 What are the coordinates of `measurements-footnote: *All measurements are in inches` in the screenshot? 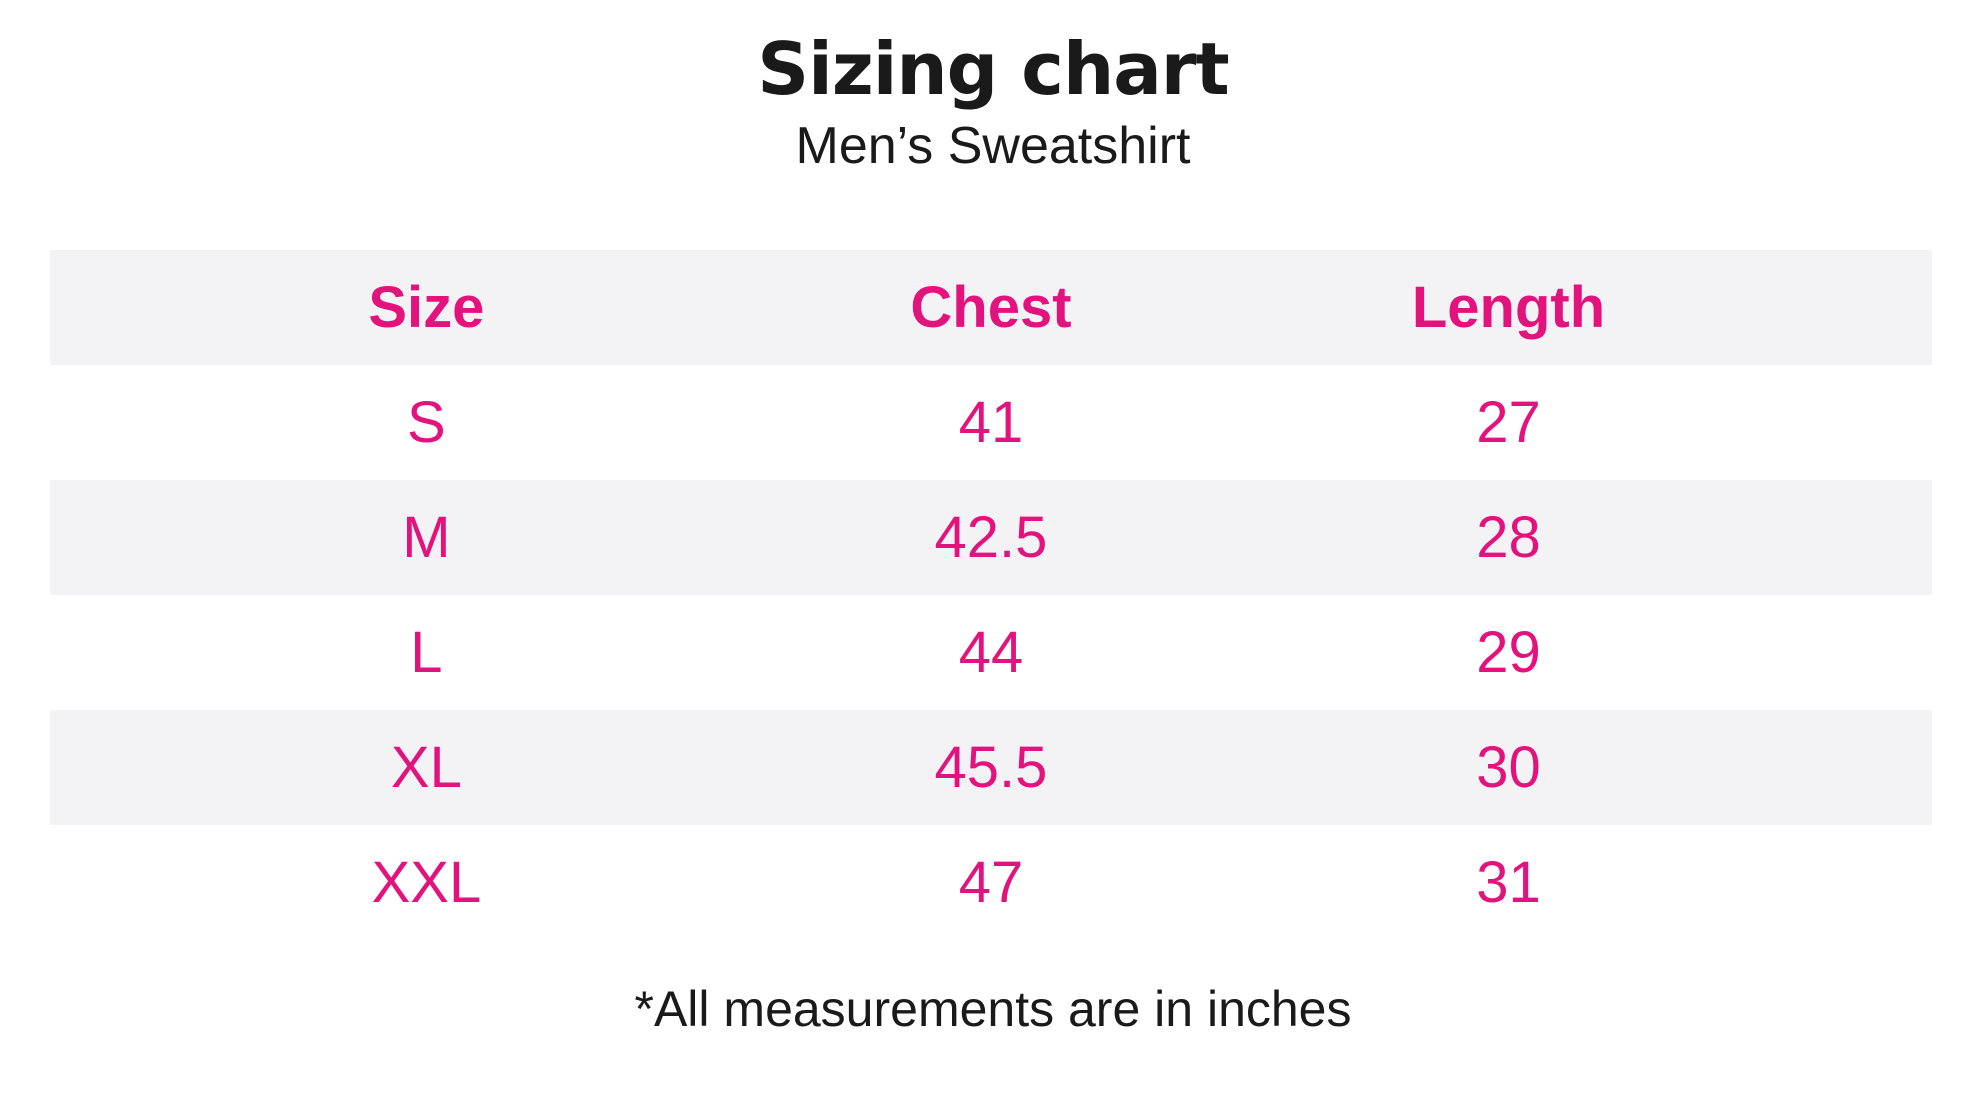 It's located at (993, 1009).